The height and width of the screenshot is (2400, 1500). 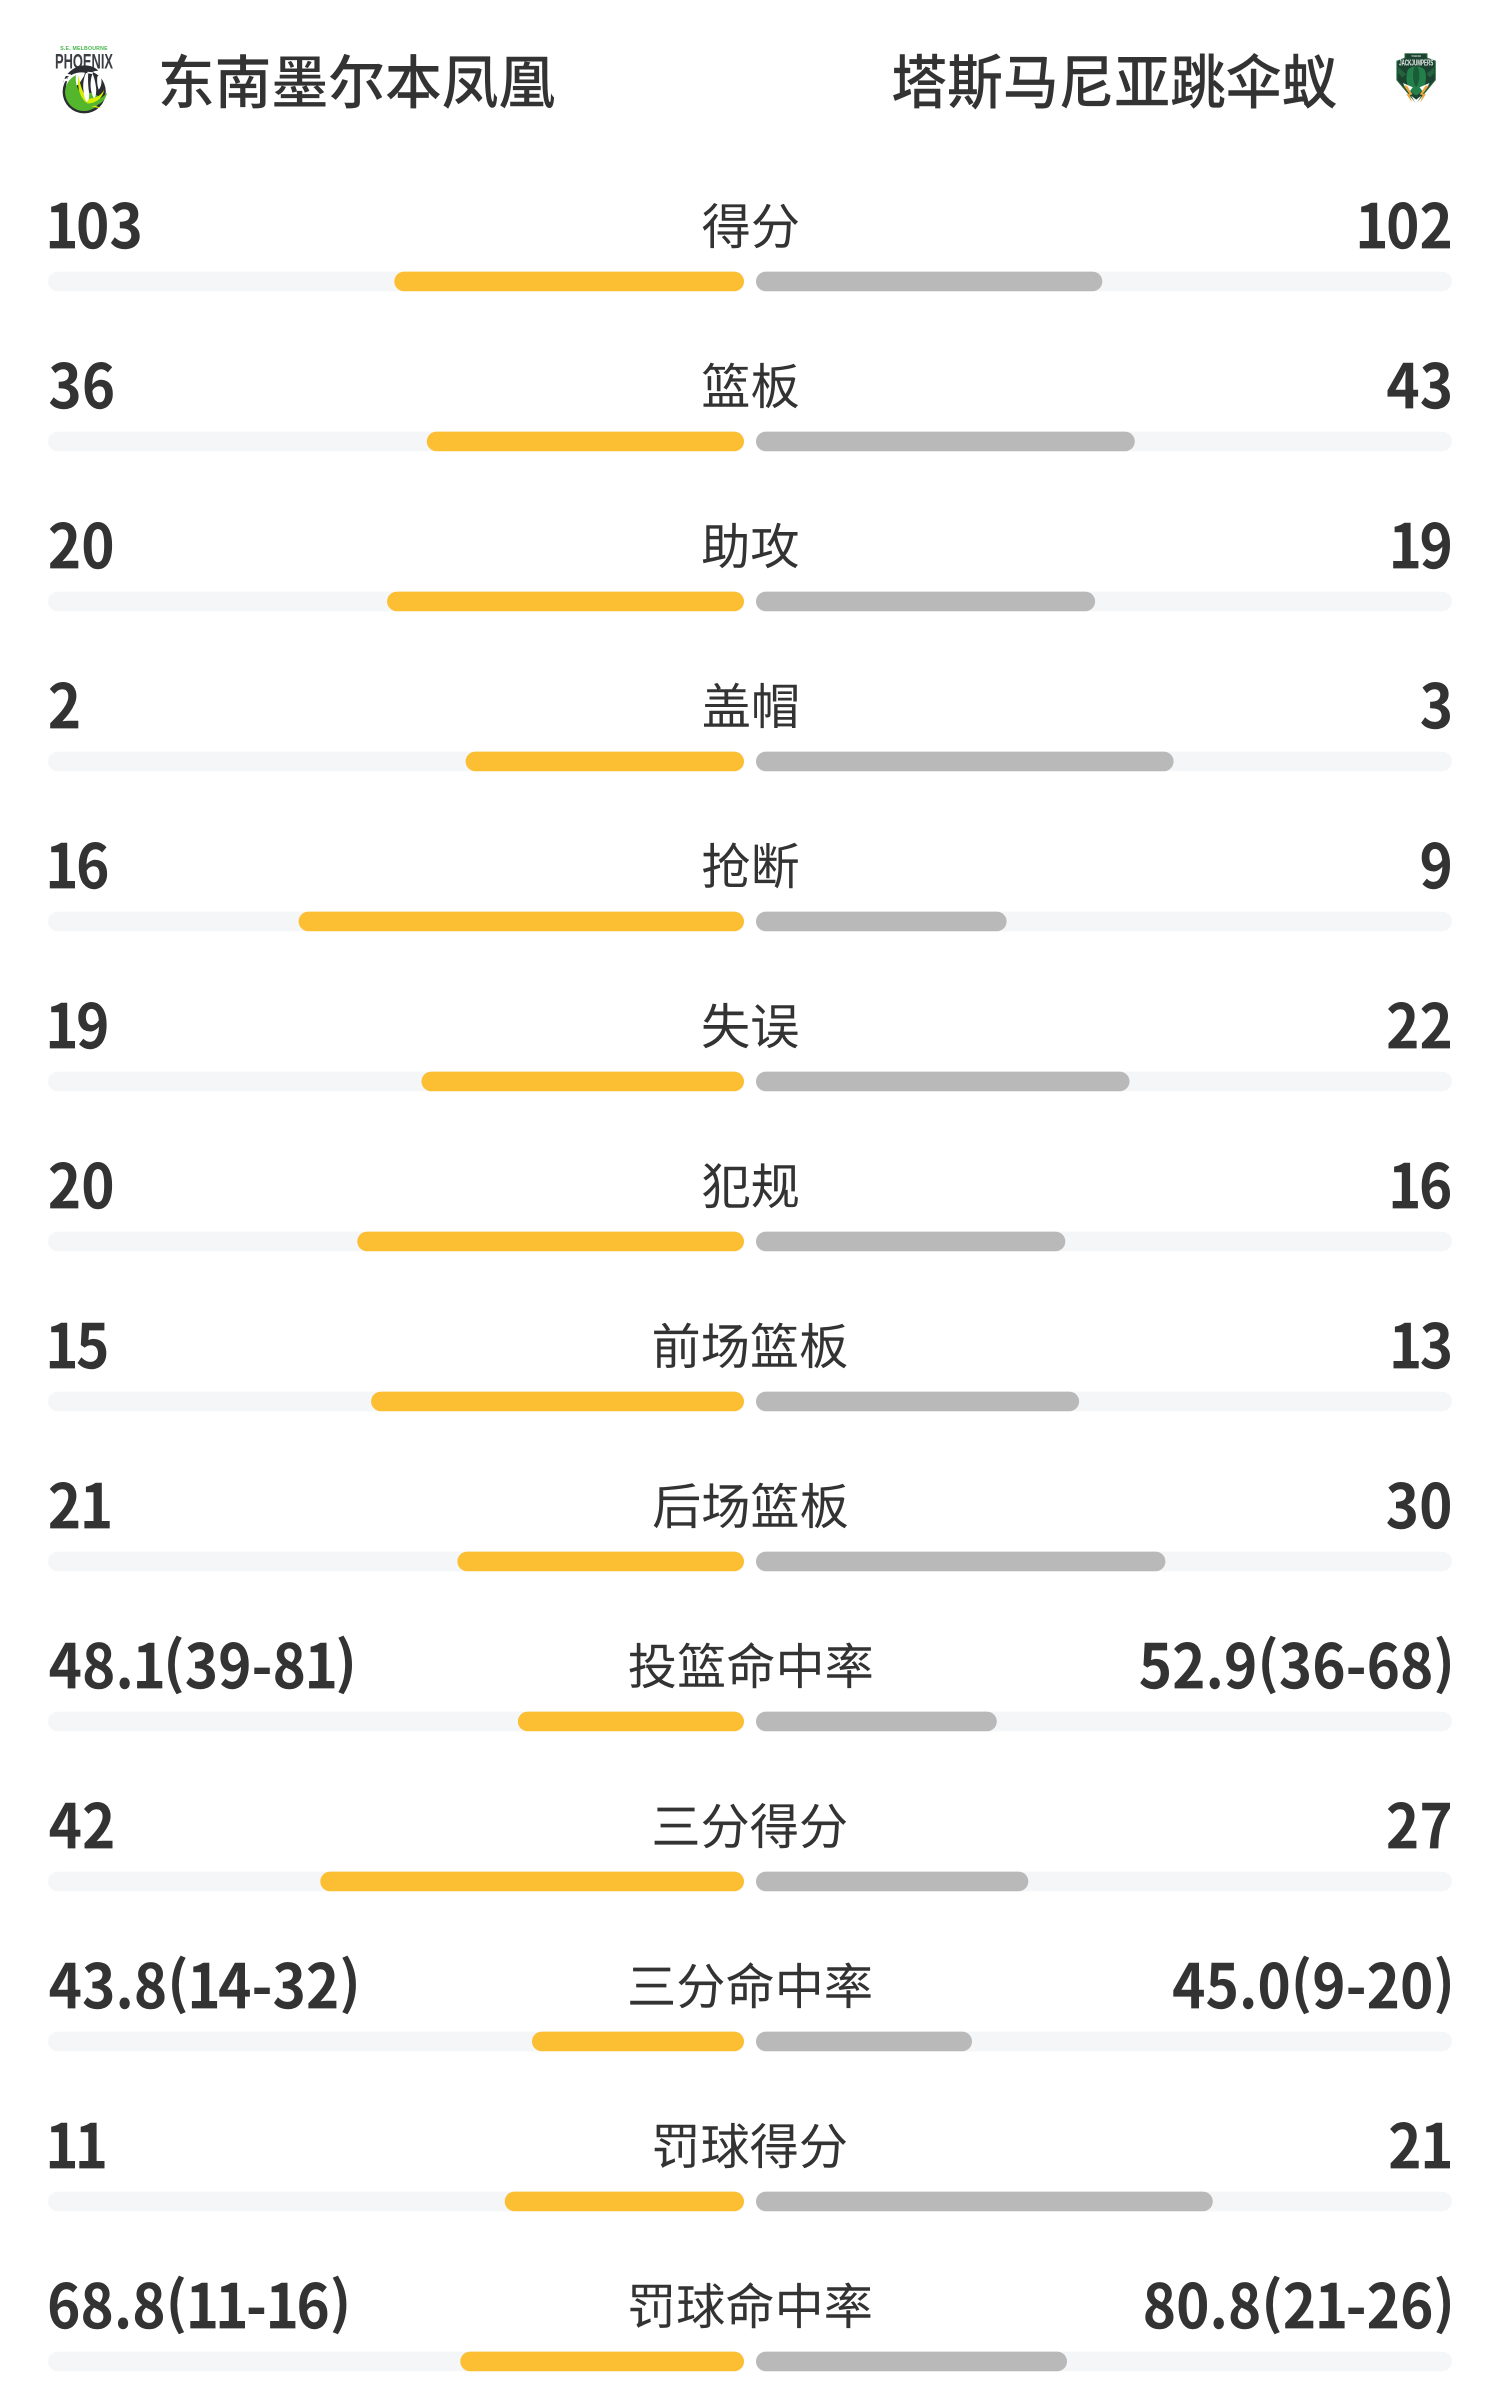 What do you see at coordinates (1416, 56) in the screenshot?
I see `svg-text: TASMANIA` at bounding box center [1416, 56].